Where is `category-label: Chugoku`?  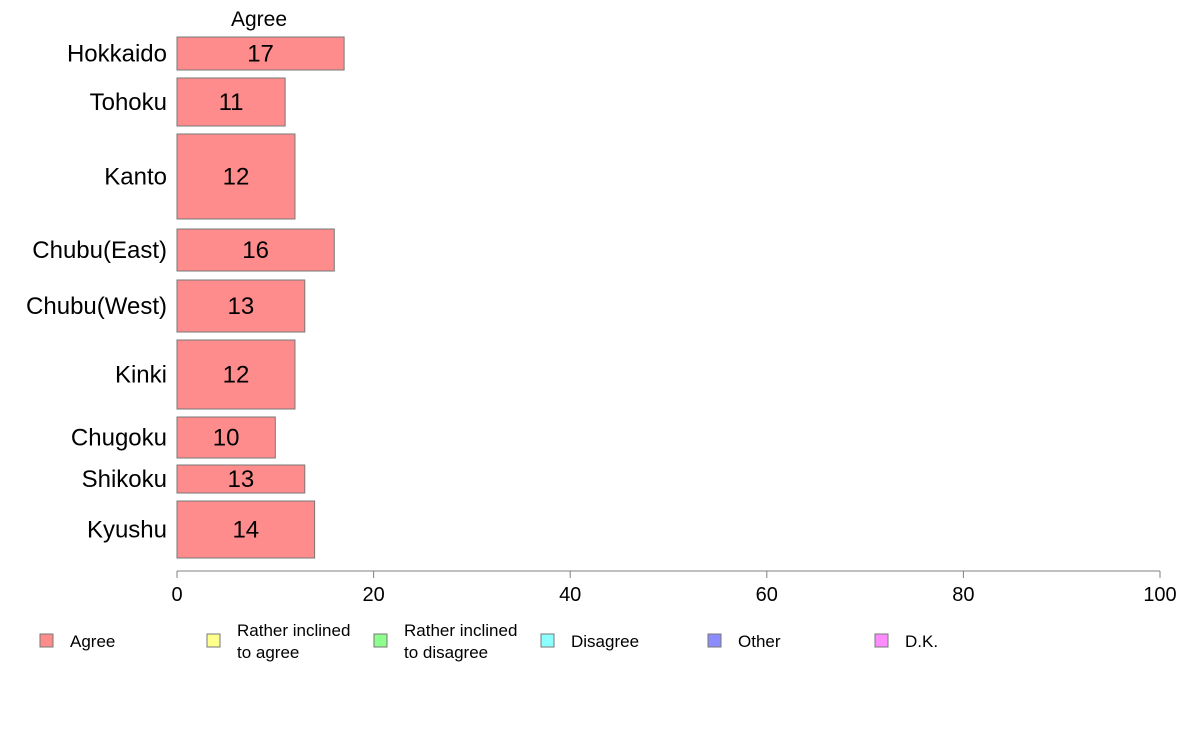 category-label: Chugoku is located at coordinates (119, 438).